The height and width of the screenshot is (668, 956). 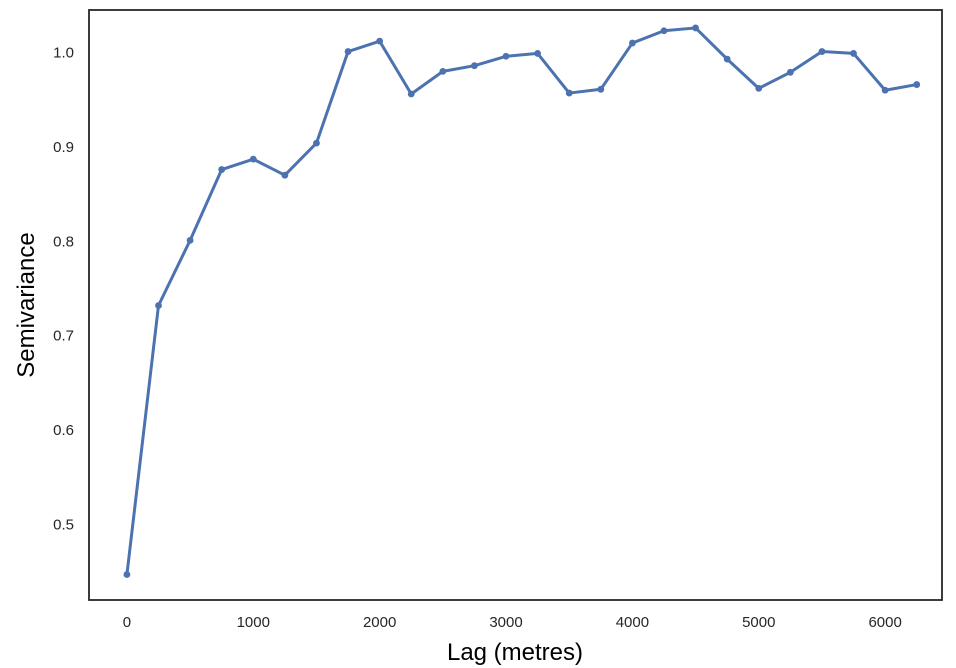 I want to click on y-tick-label: 0.6, so click(x=63, y=430).